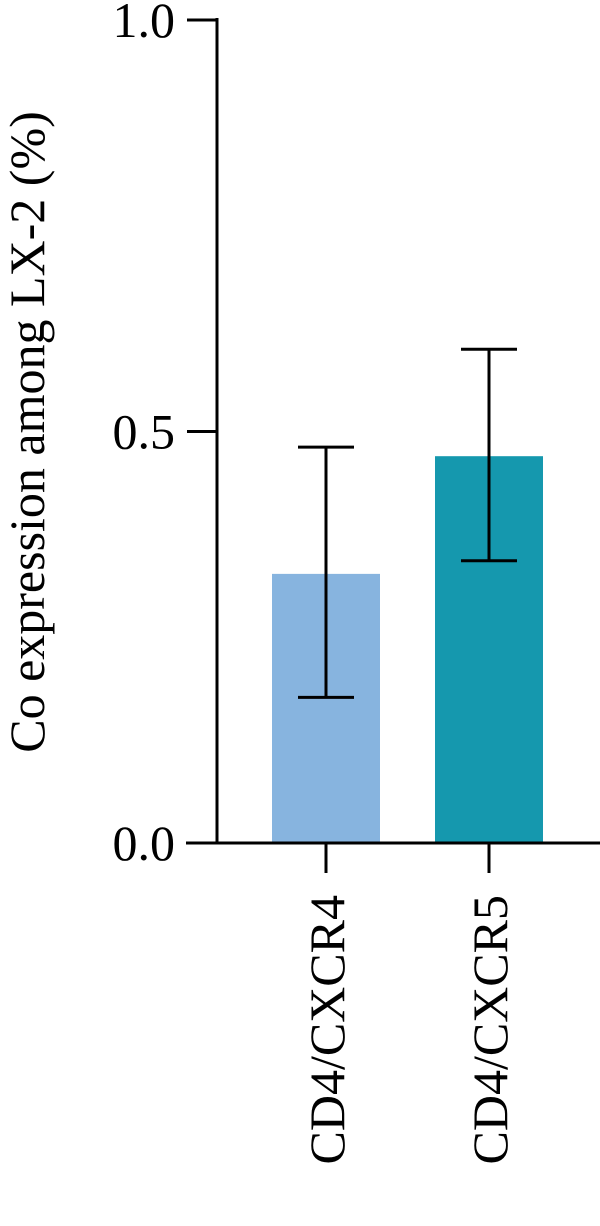  Describe the element at coordinates (490, 1030) in the screenshot. I see `x-tick-label: CD4/CXCR5` at that location.